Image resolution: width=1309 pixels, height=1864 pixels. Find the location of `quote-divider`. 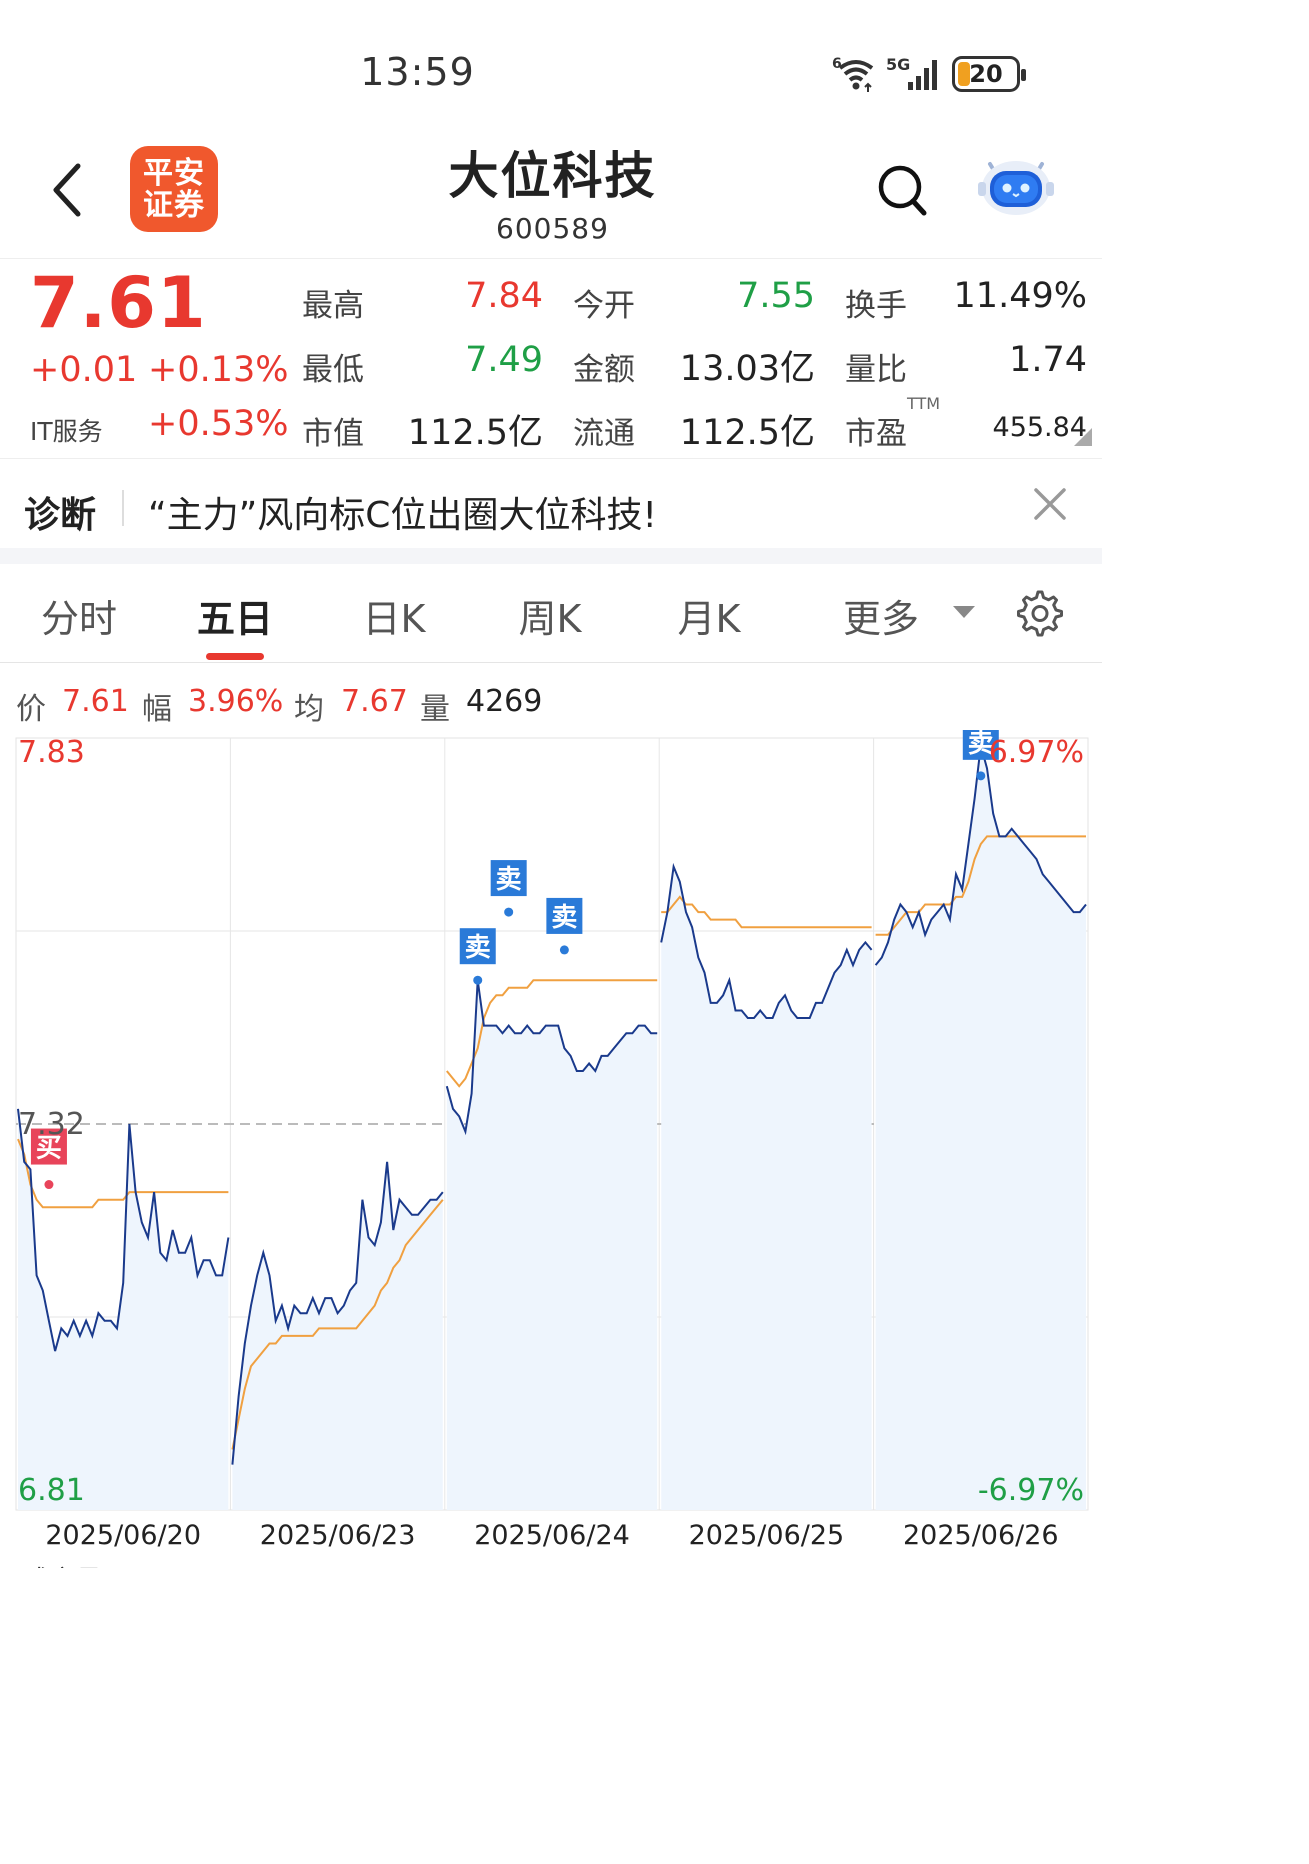

quote-divider is located at coordinates (551, 458).